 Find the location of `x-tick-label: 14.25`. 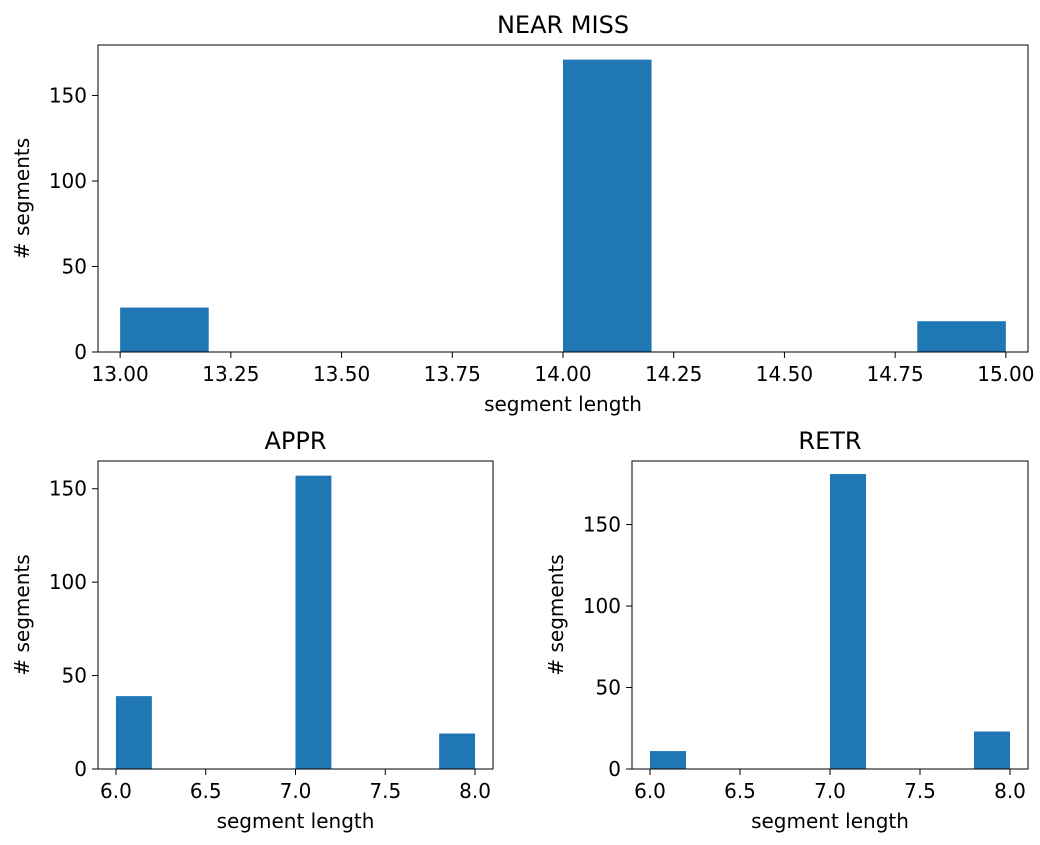

x-tick-label: 14.25 is located at coordinates (673, 374).